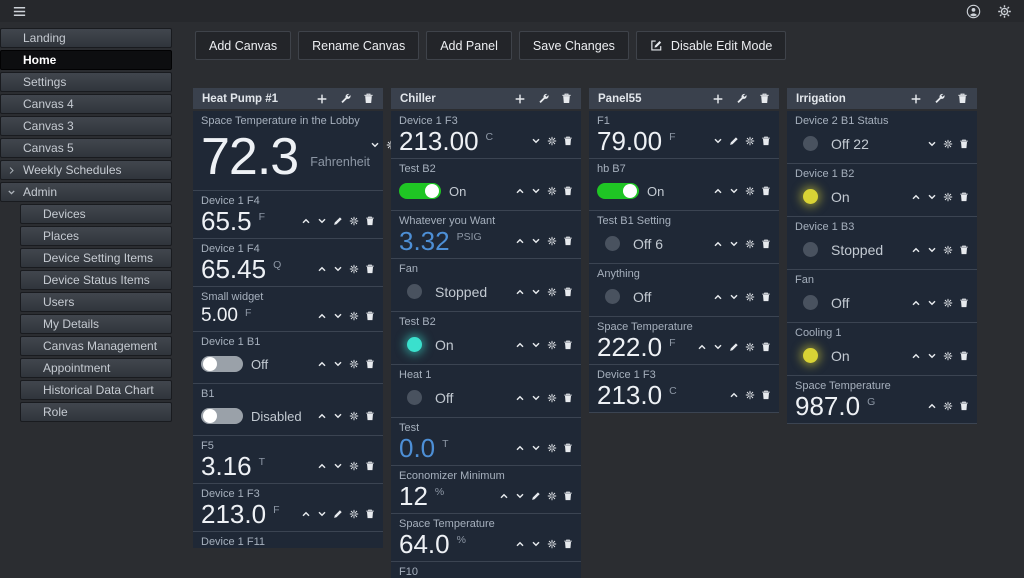 The width and height of the screenshot is (1024, 578). Describe the element at coordinates (86, 148) in the screenshot. I see `sidebar-item-canvas-5: Canvas 5` at that location.